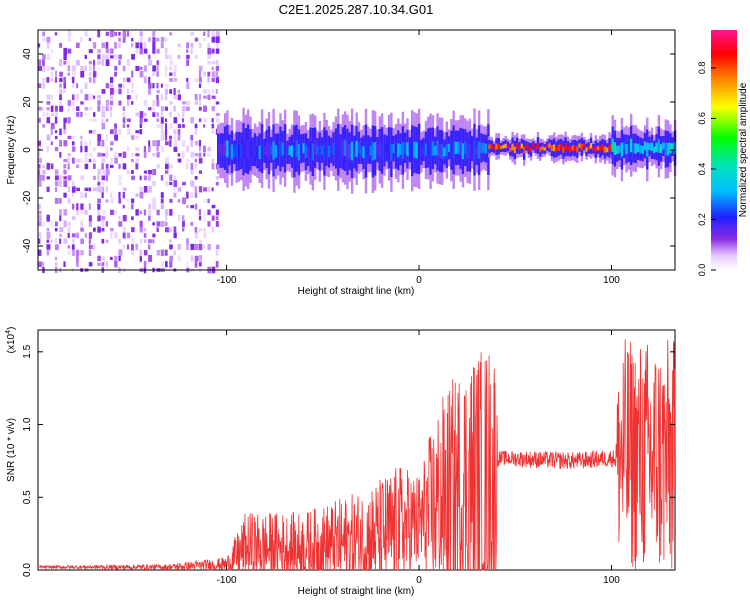 The width and height of the screenshot is (750, 600). I want to click on x-tick-label: -100, so click(227, 280).